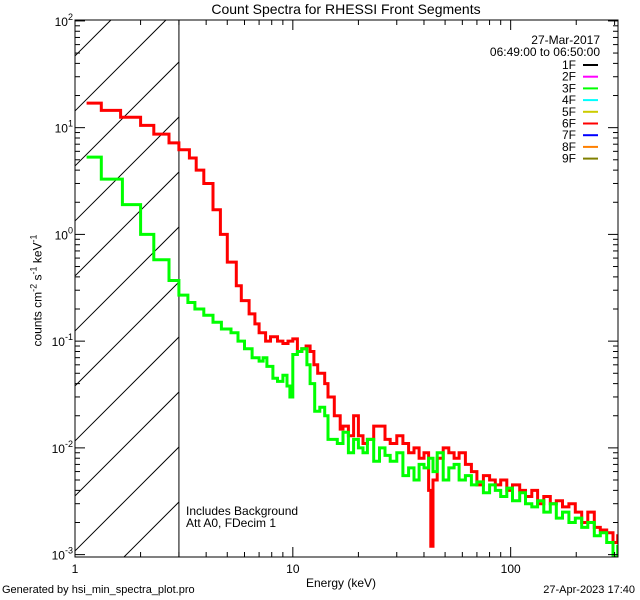  What do you see at coordinates (569, 77) in the screenshot?
I see `legend-label-2F: 2F` at bounding box center [569, 77].